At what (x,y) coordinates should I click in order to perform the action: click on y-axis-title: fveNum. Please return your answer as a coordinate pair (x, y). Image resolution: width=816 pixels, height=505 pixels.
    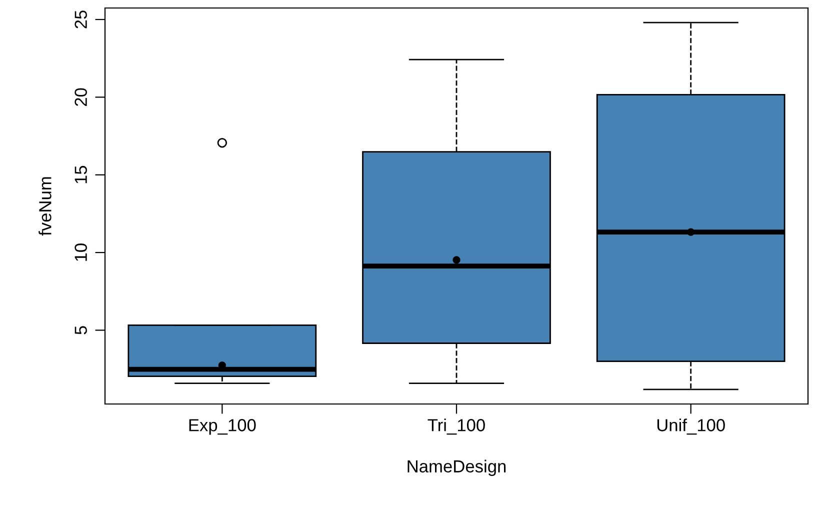
    Looking at the image, I should click on (45, 206).